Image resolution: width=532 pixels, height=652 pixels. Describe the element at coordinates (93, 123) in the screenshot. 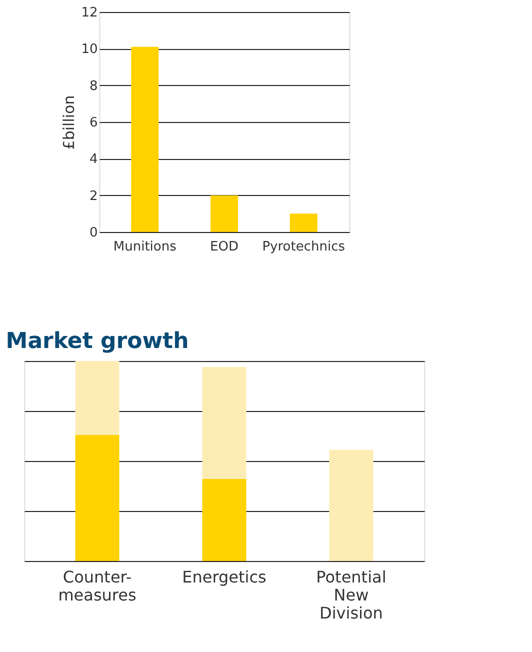

I see `y-tick-label: 6` at that location.